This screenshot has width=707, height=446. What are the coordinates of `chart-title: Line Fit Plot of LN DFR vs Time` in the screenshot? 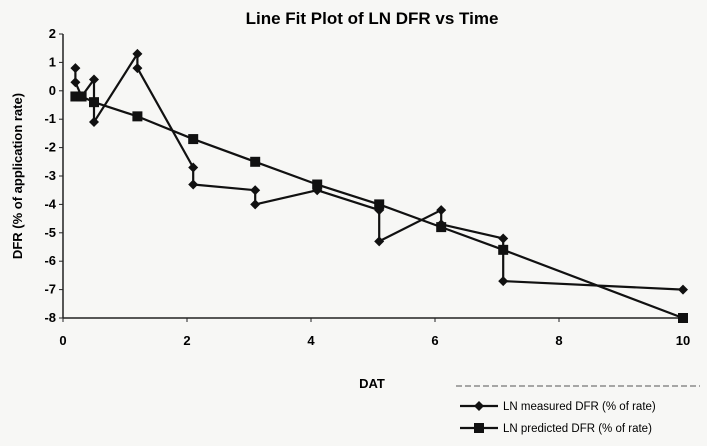 It's located at (372, 18).